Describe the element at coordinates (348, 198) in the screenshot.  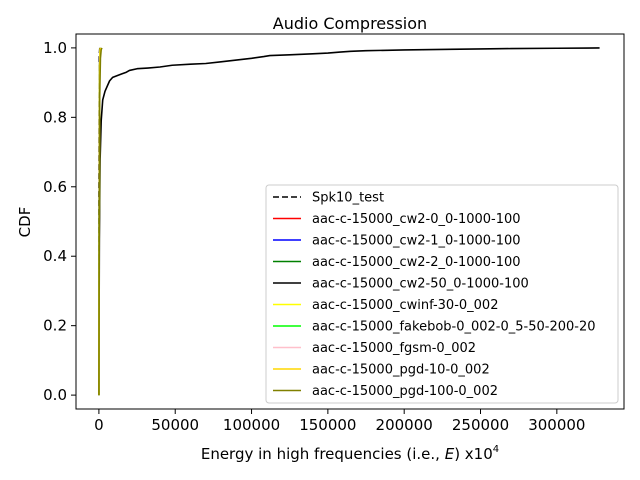
I see `legend-label: Spk10_test` at that location.